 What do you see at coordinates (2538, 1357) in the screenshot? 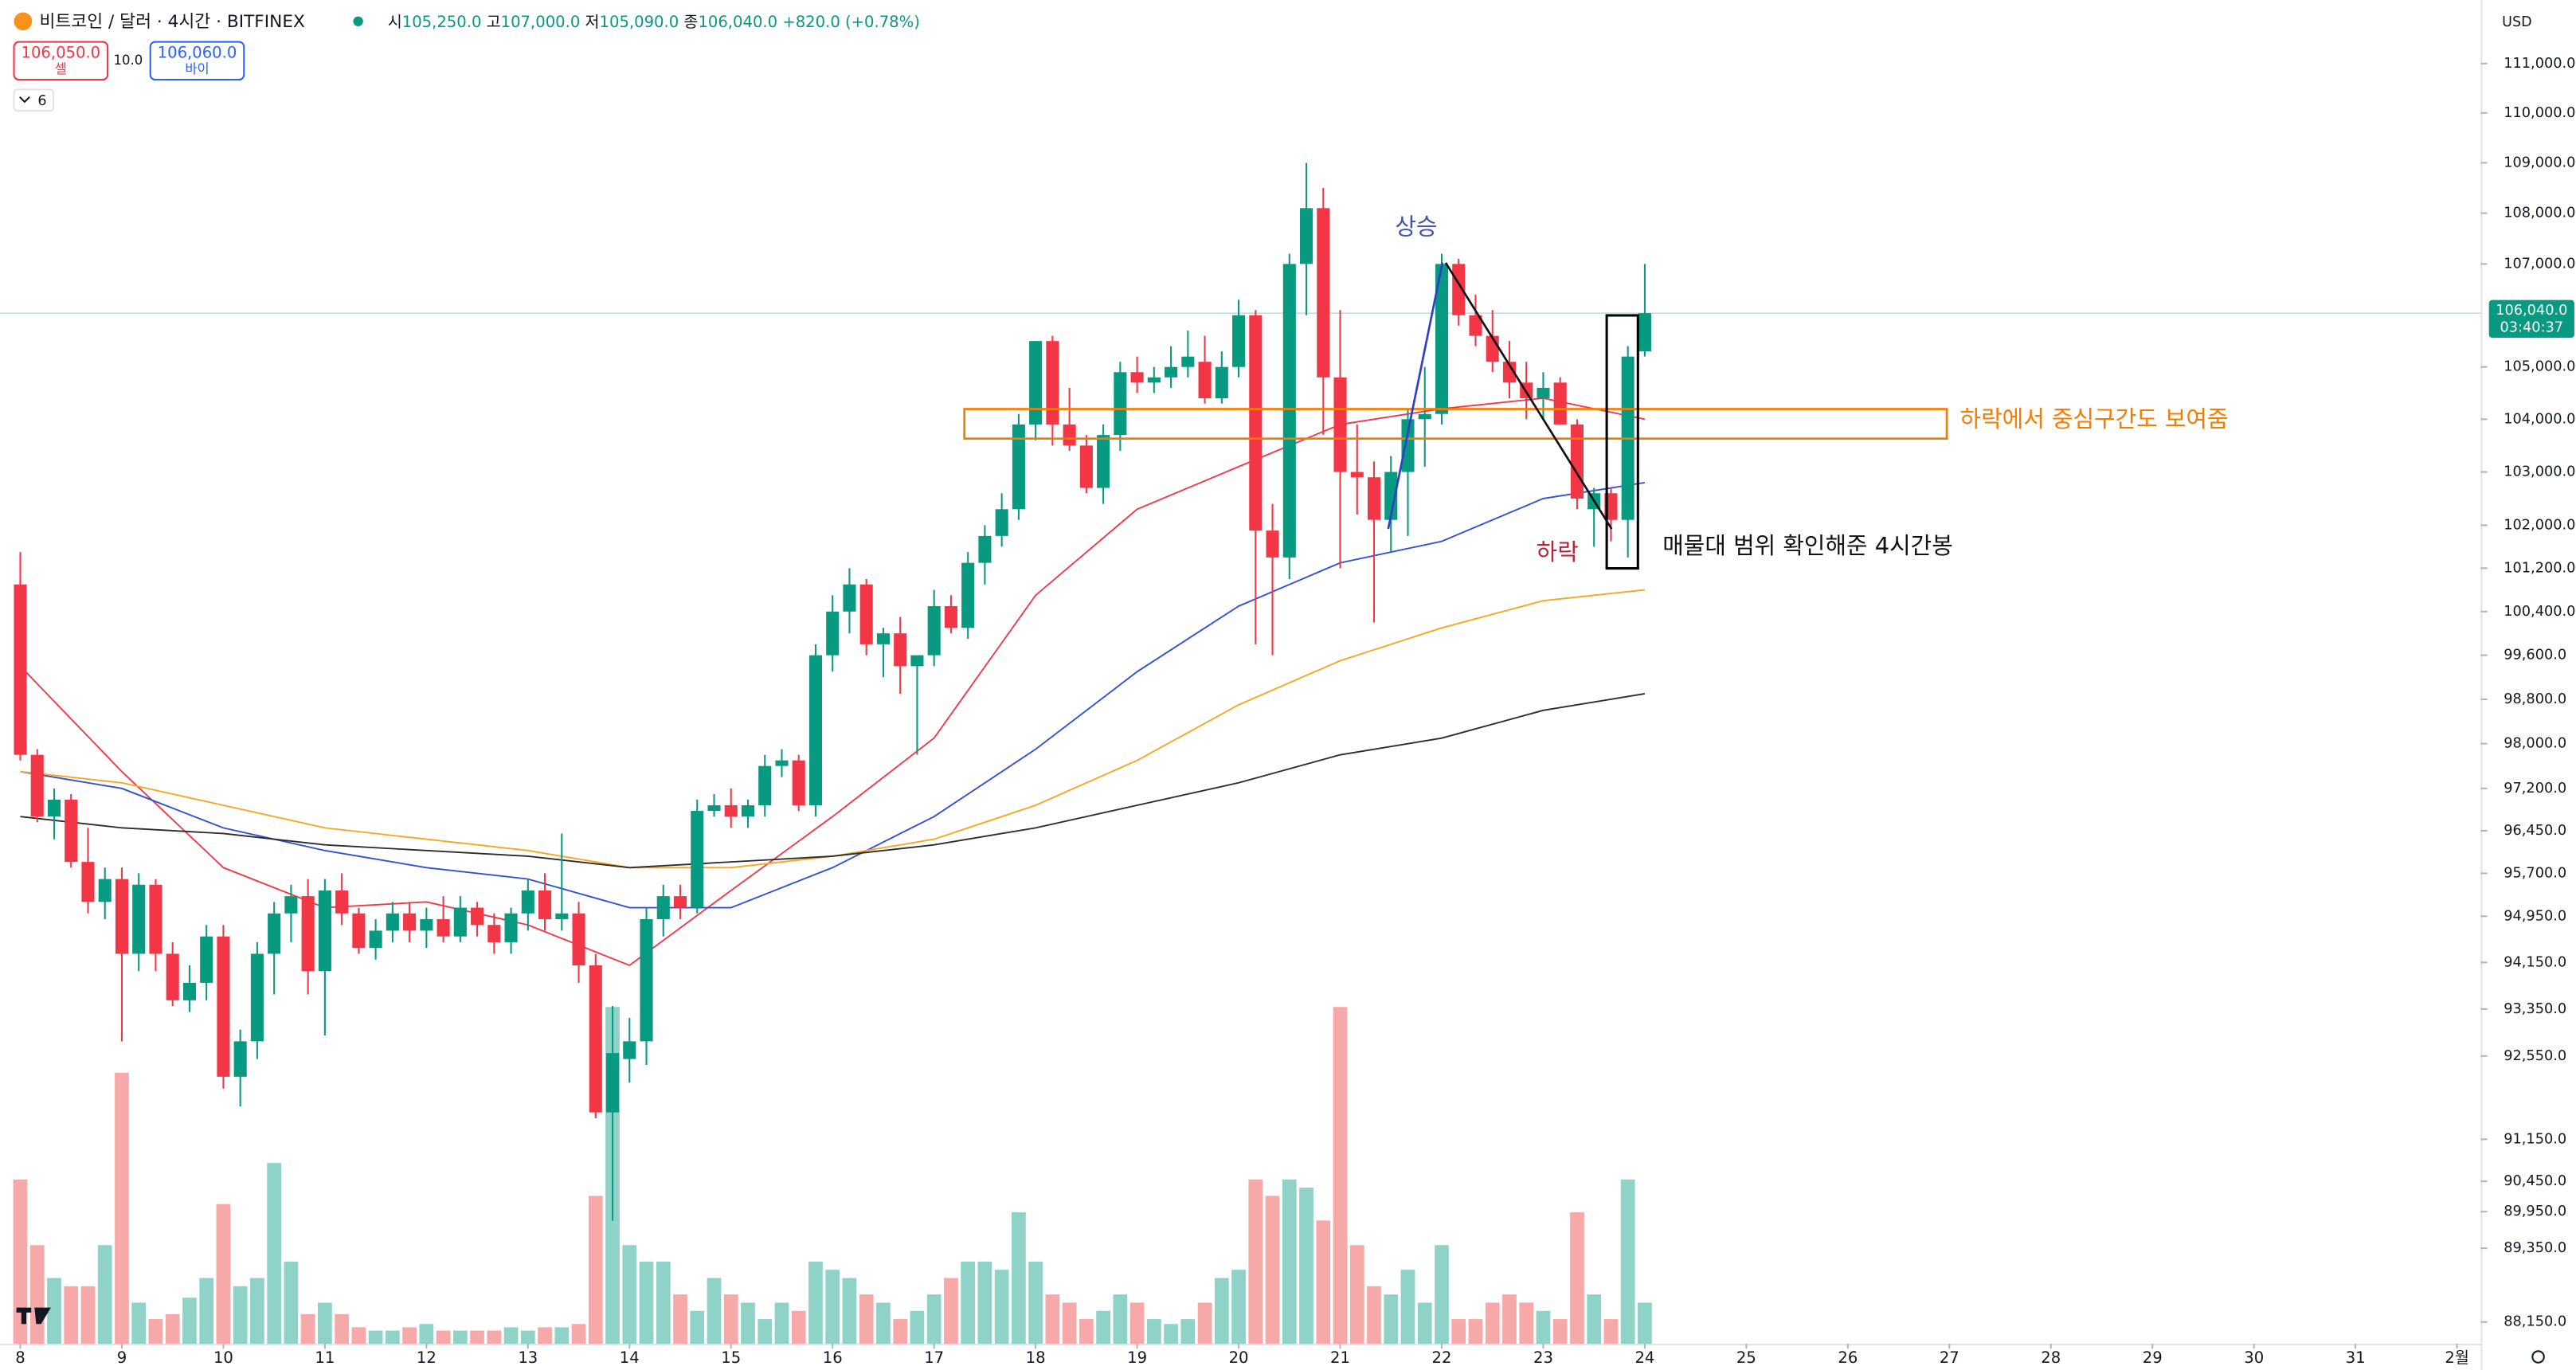
I see `settings-icon` at bounding box center [2538, 1357].